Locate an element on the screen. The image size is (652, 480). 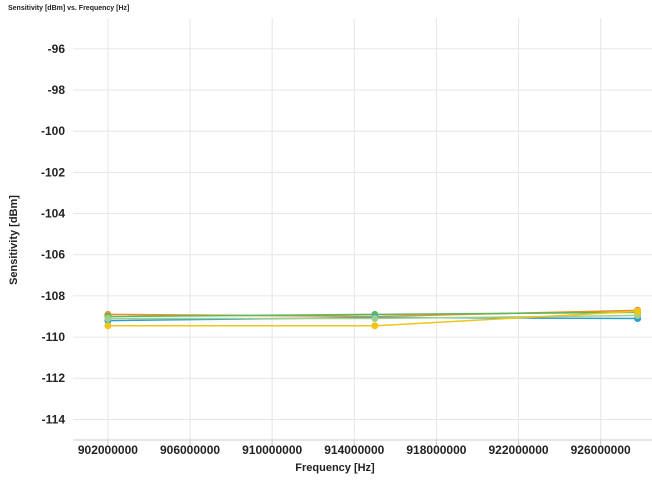
y-axis-title: Sensitivity [dBm] is located at coordinates (14, 240).